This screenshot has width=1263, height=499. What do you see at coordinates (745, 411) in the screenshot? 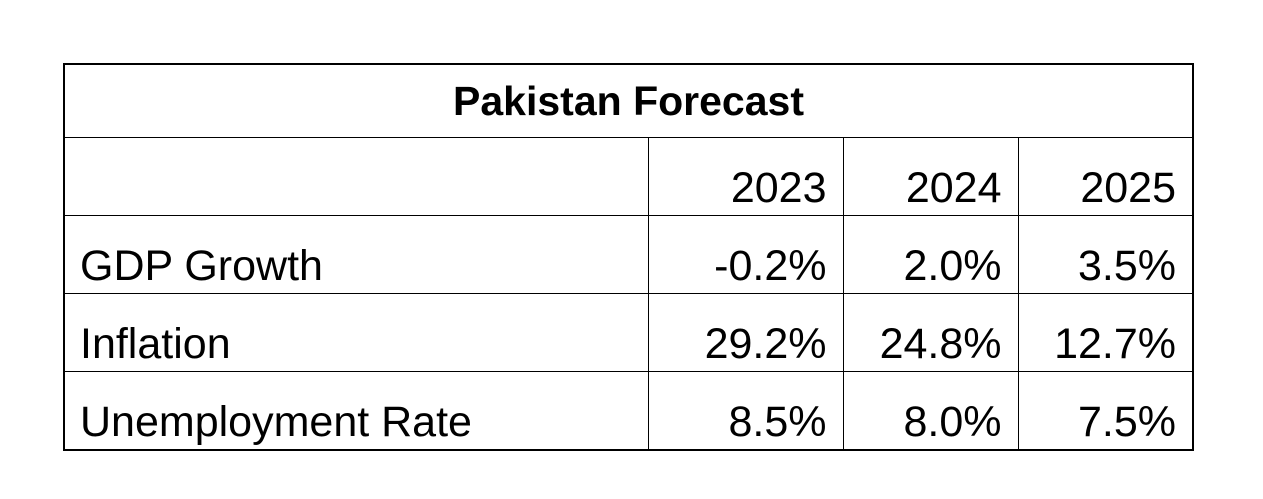
I see `table-cell: 8.5%` at bounding box center [745, 411].